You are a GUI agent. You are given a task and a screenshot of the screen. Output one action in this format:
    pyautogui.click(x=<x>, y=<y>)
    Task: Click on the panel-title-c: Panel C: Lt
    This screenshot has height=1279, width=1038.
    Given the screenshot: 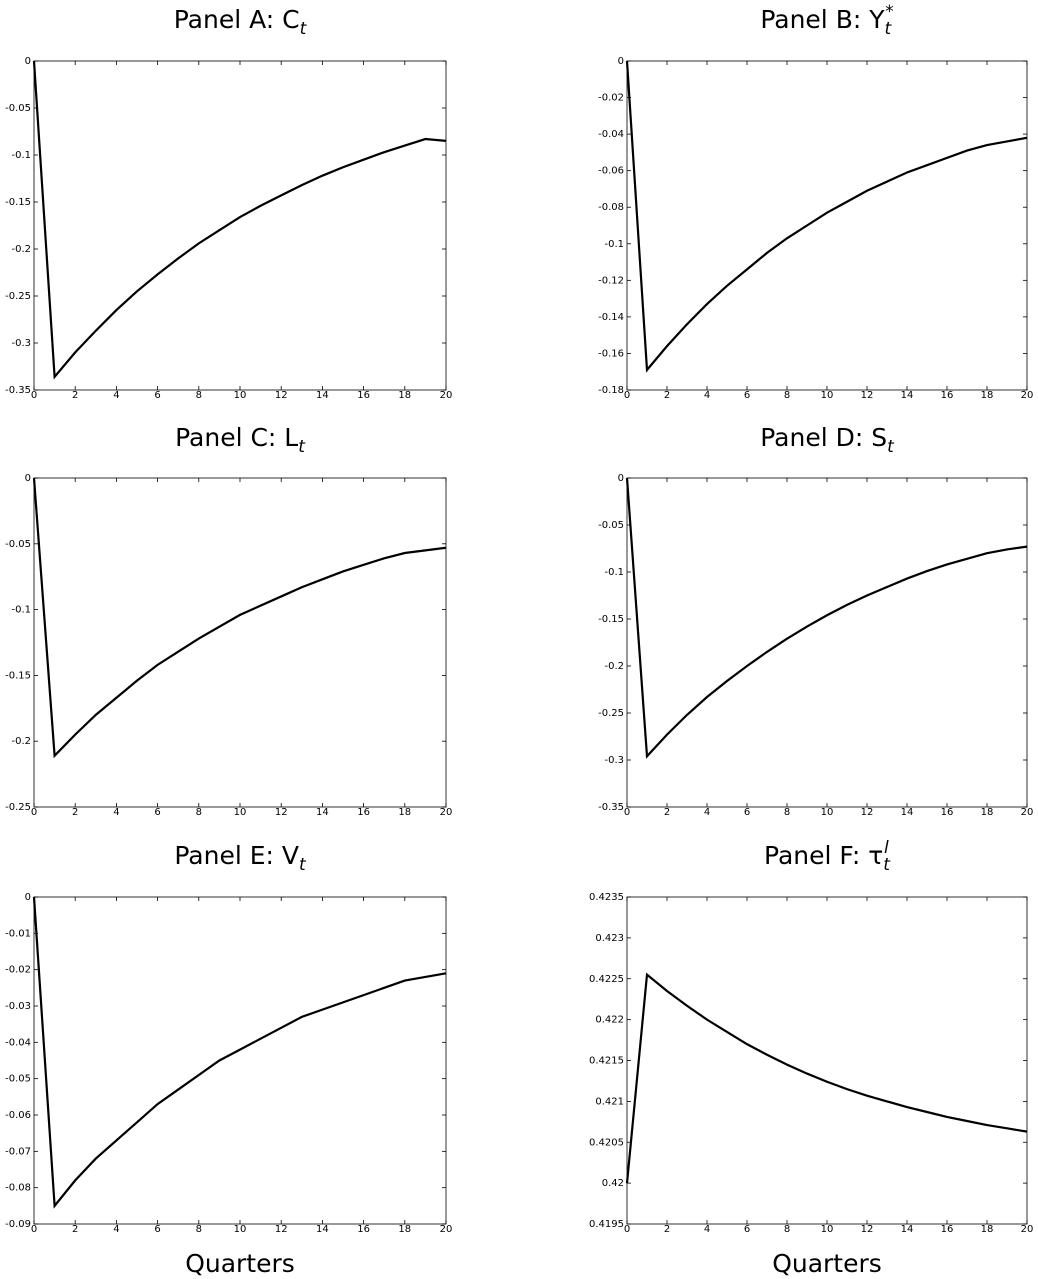 What is the action you would take?
    pyautogui.click(x=240, y=440)
    